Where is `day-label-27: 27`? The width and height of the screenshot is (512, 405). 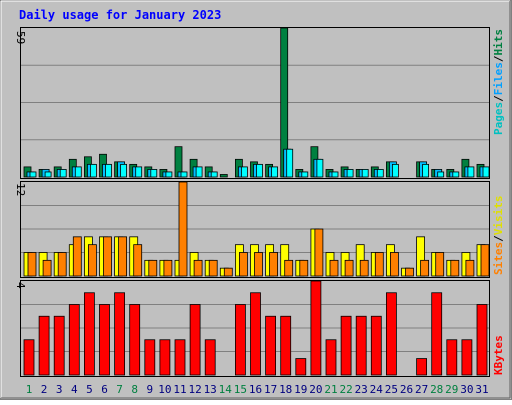
day-label-27: 27 is located at coordinates (421, 389).